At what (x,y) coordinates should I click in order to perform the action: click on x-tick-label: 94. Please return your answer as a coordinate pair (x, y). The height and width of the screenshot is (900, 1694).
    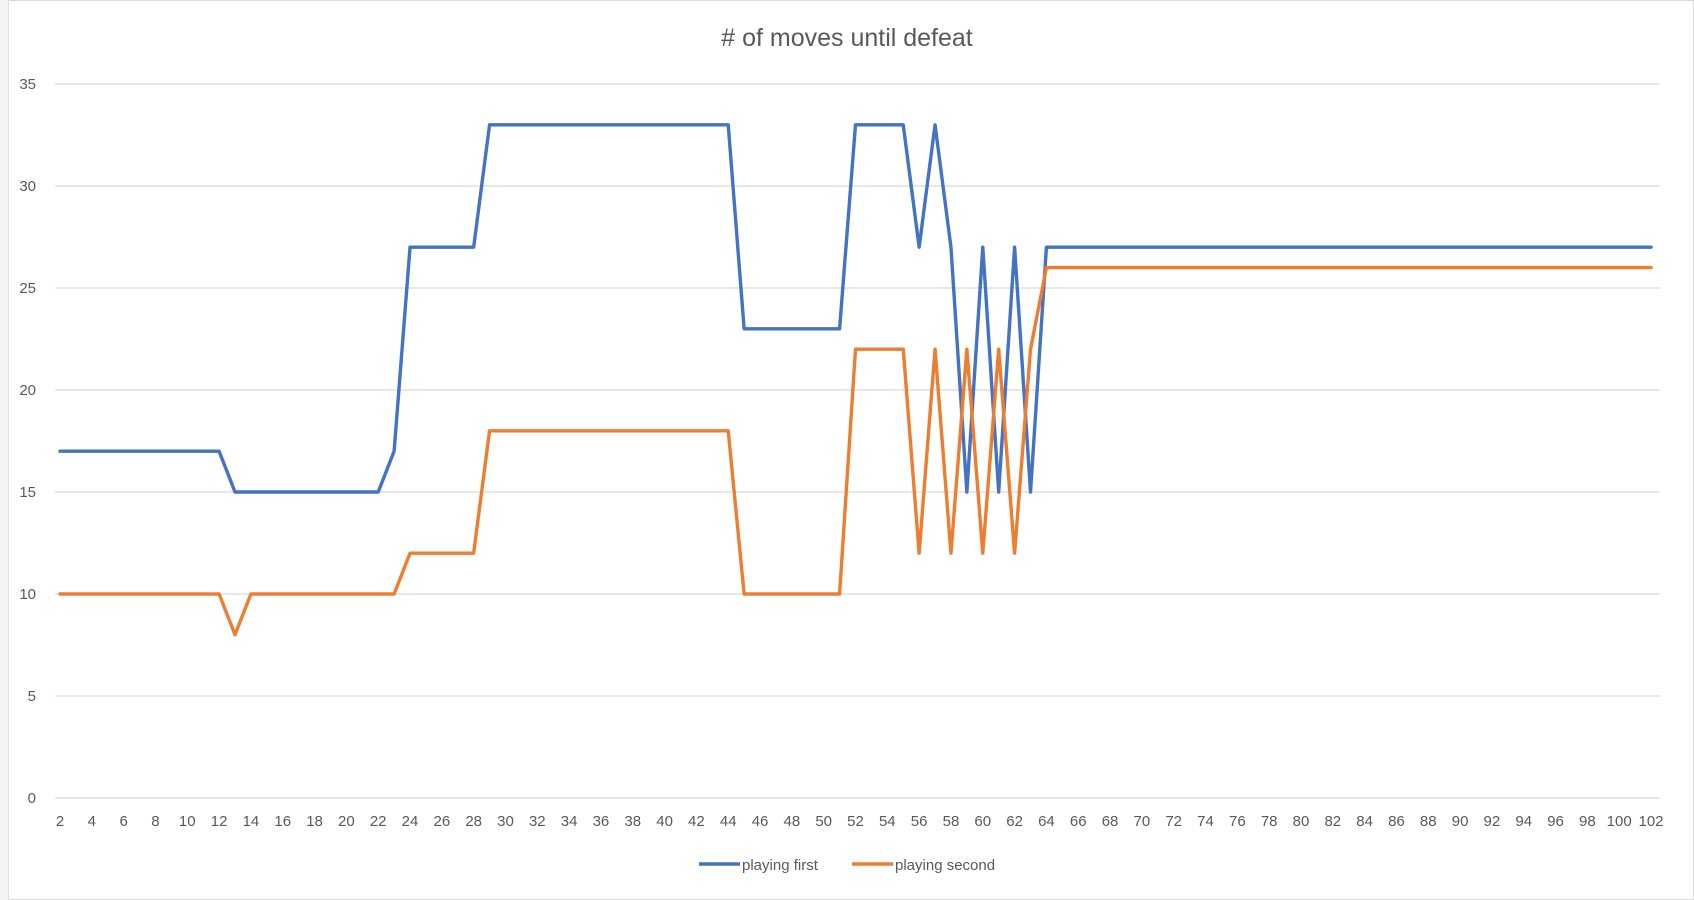
    Looking at the image, I should click on (1523, 821).